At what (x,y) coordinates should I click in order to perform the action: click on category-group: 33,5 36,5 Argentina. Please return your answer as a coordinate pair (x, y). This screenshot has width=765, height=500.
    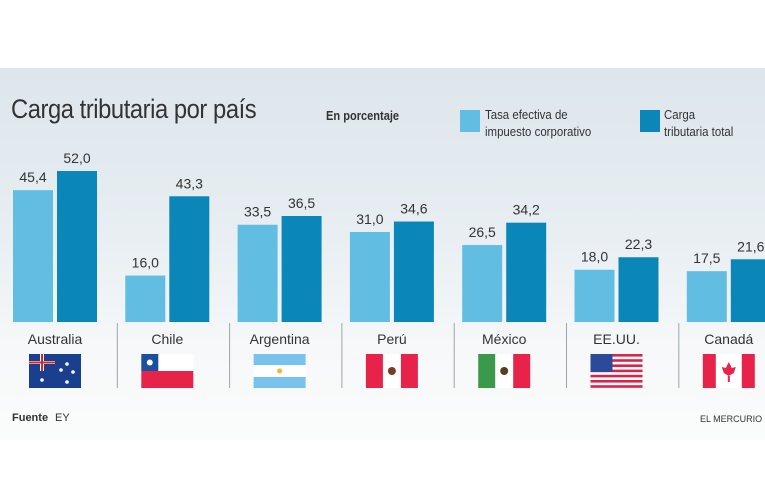
    Looking at the image, I should click on (279, 291).